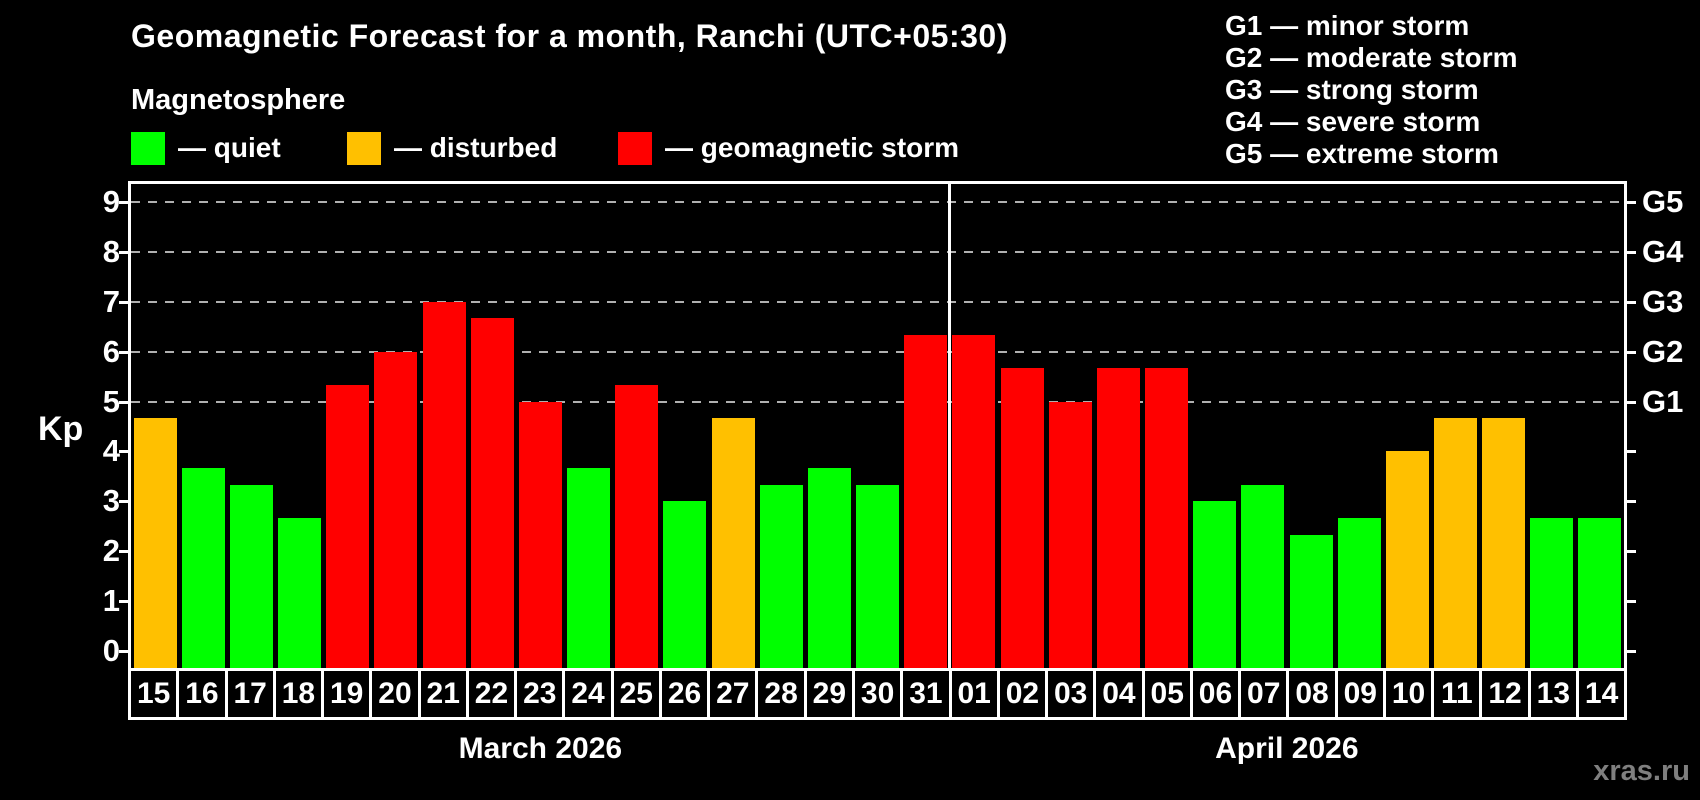 This screenshot has width=1700, height=800. What do you see at coordinates (877, 251) in the screenshot?
I see `gridline-kp8` at bounding box center [877, 251].